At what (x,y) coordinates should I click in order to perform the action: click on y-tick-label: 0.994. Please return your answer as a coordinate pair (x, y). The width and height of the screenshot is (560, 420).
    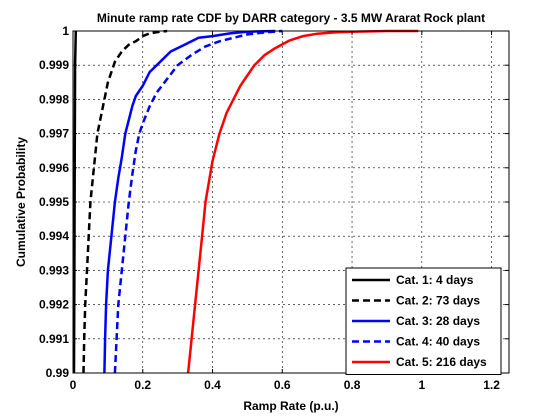
    Looking at the image, I should click on (54, 236).